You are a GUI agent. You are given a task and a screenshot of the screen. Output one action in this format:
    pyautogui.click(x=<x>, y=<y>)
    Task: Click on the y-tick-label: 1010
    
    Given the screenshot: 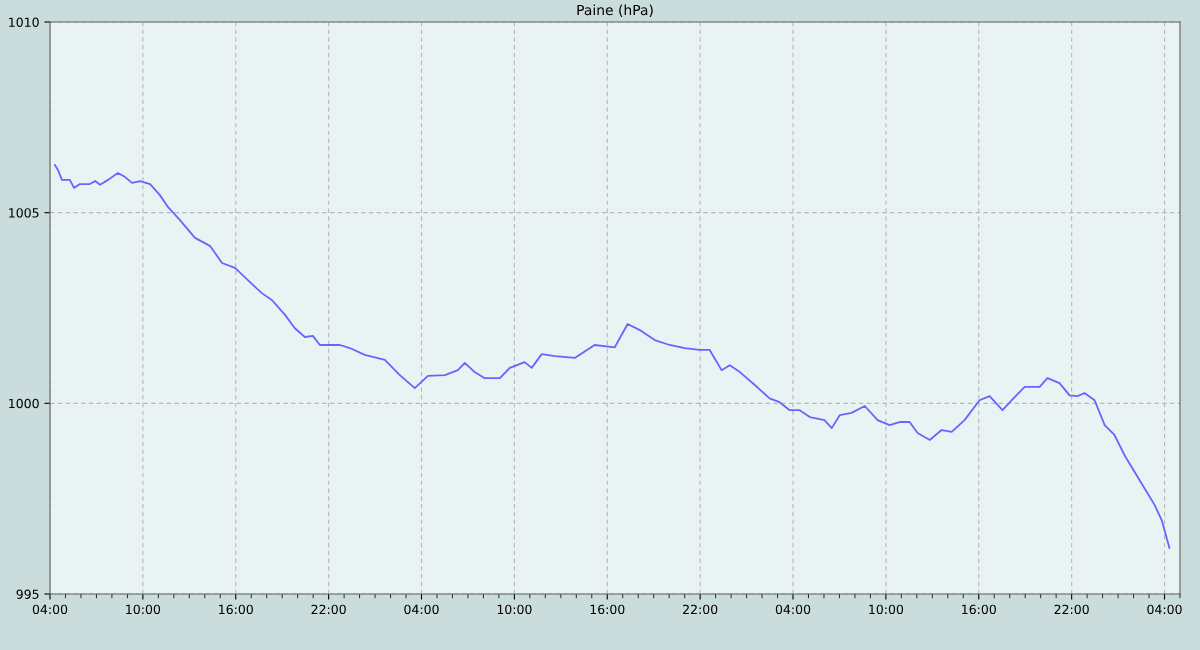 What is the action you would take?
    pyautogui.click(x=24, y=22)
    